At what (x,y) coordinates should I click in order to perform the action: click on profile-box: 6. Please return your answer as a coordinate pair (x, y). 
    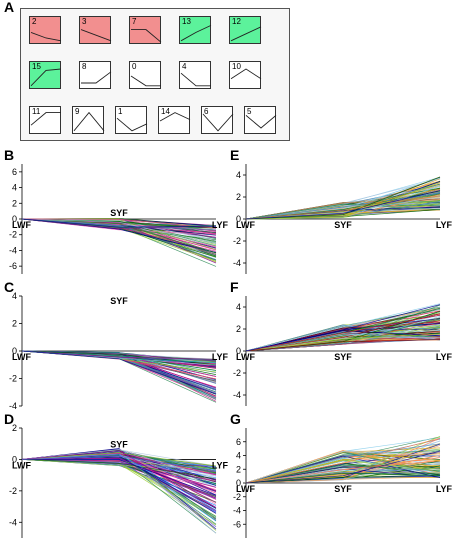
    Looking at the image, I should click on (217, 120).